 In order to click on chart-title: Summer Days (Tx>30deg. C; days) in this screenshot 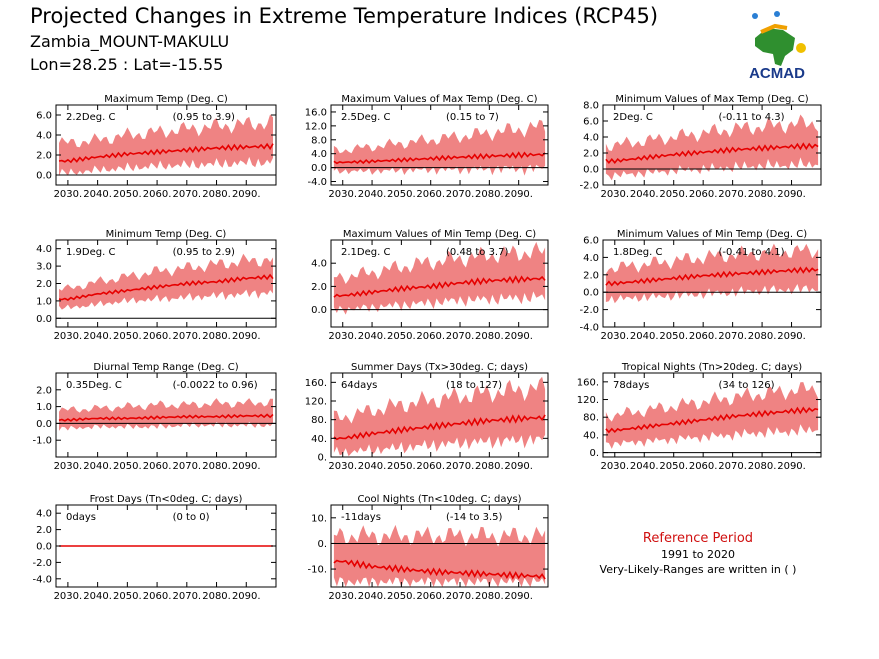, I will do `click(439, 367)`.